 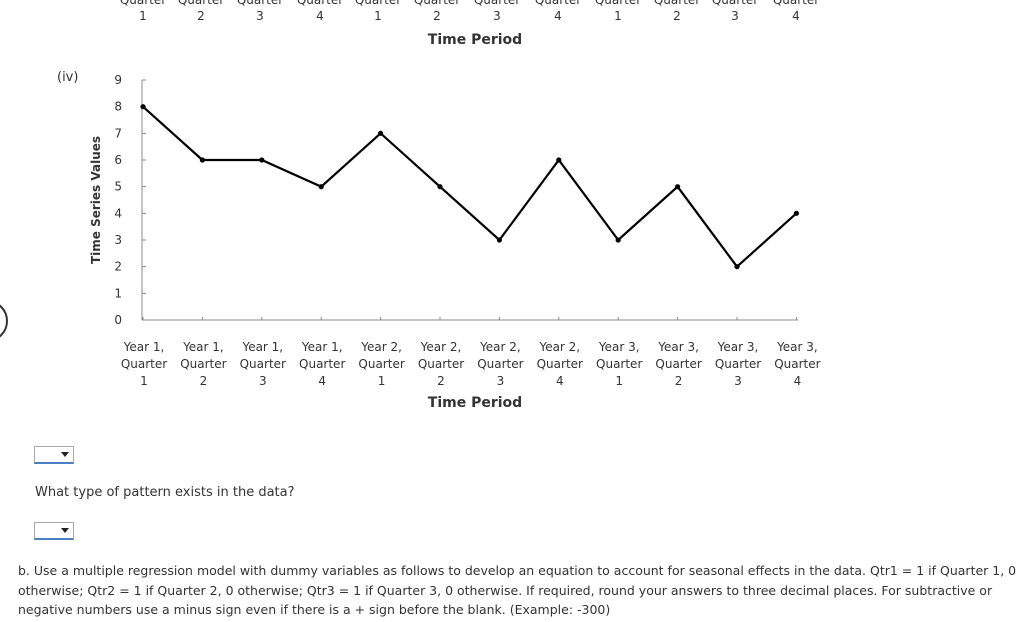 What do you see at coordinates (165, 492) in the screenshot?
I see `question-text: What type of pattern exists in the data?` at bounding box center [165, 492].